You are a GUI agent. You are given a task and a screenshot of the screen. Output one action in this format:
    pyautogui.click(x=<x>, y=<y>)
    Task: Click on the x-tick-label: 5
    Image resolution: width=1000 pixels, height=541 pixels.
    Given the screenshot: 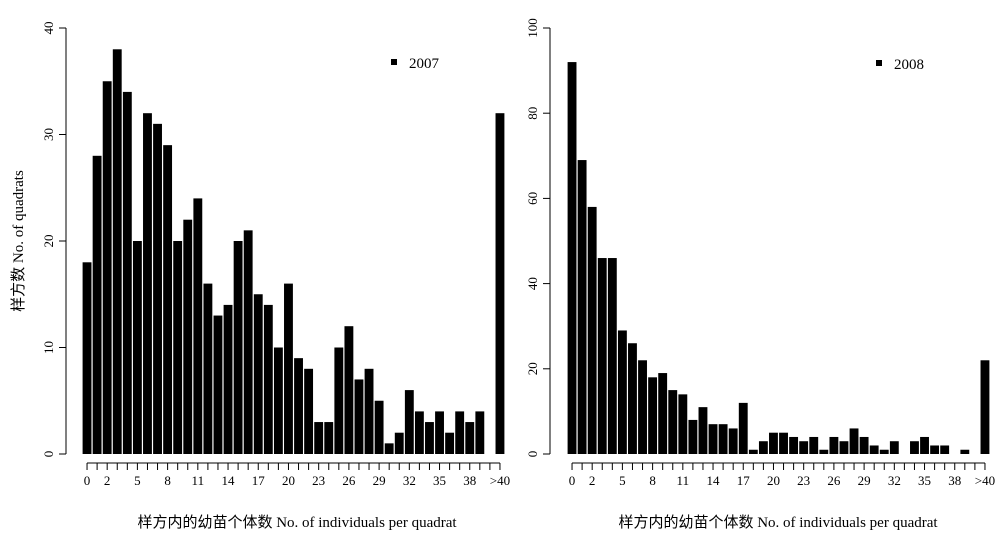 What is the action you would take?
    pyautogui.click(x=137, y=480)
    